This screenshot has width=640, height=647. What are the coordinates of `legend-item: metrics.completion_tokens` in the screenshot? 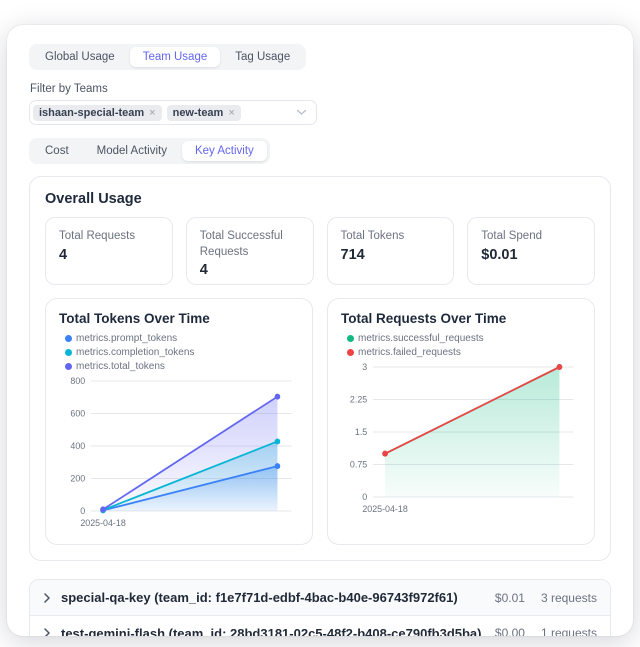 It's located at (129, 352).